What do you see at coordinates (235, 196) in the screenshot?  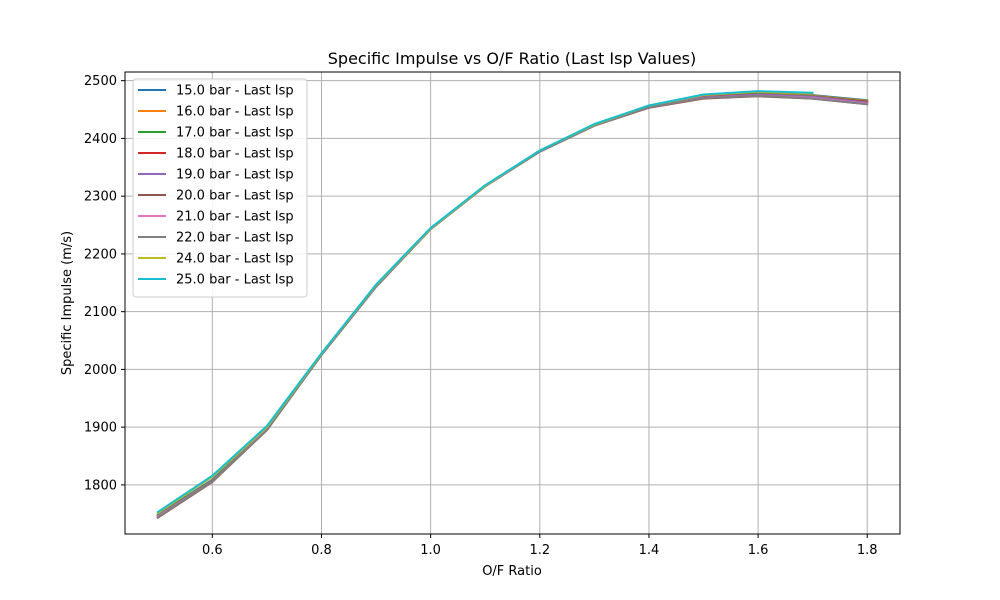 I see `legend-entry-label: 20.0 bar - Last Isp` at bounding box center [235, 196].